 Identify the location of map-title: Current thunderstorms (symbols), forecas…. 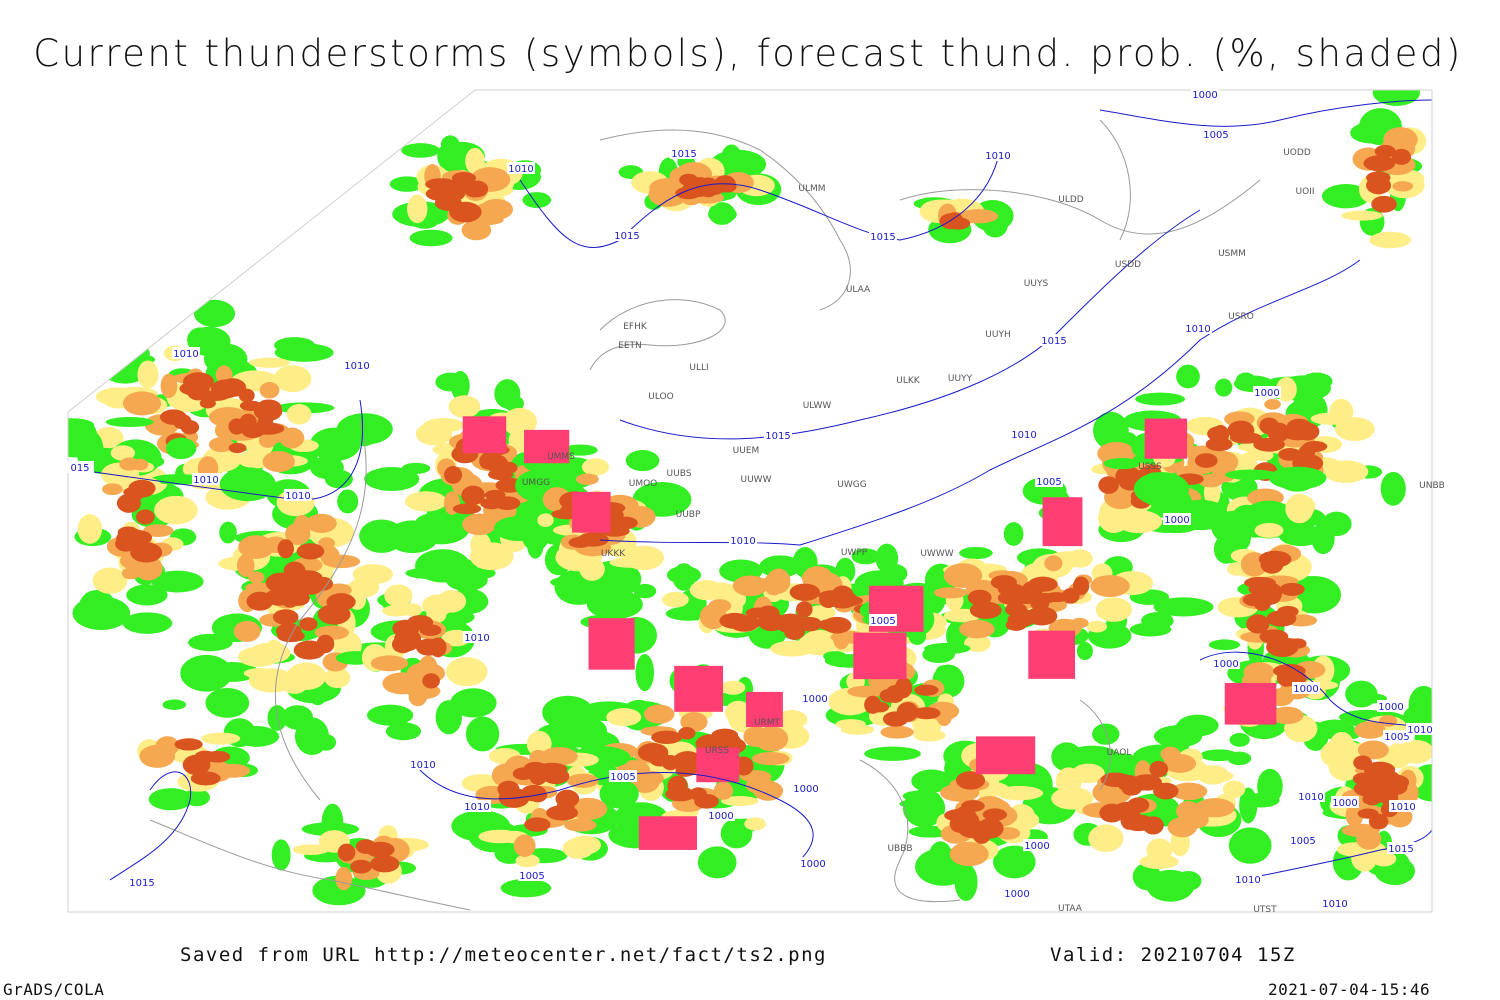
(748, 53).